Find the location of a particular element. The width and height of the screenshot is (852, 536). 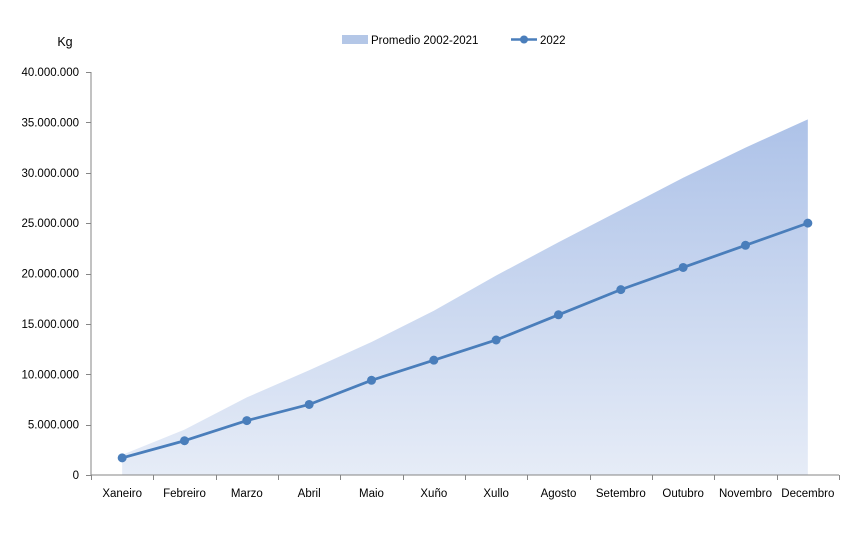

x-tick-label: Xuño is located at coordinates (433, 494).